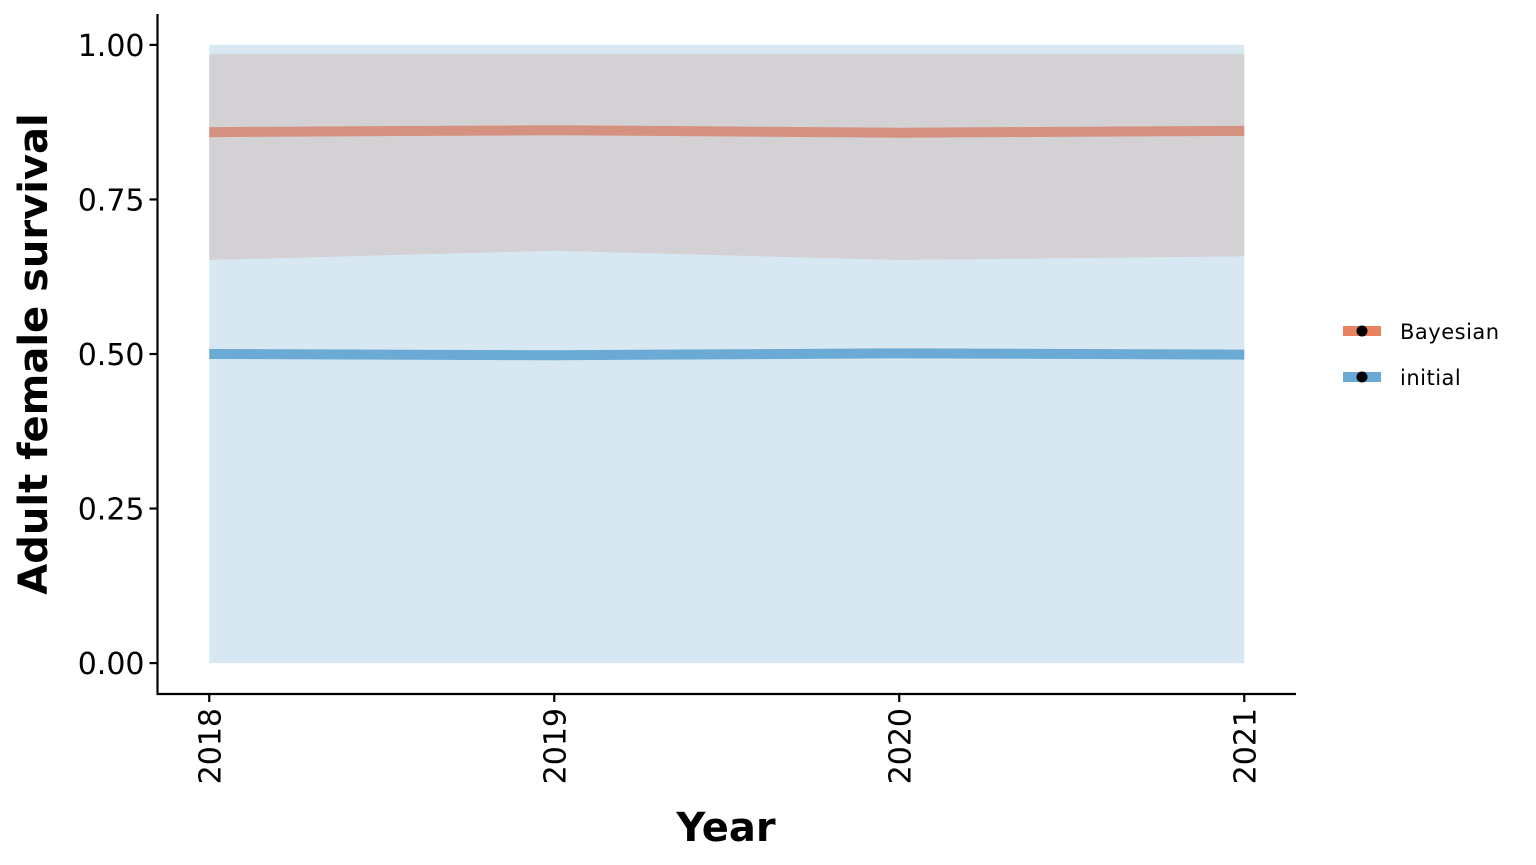 The image size is (1536, 865). What do you see at coordinates (111, 355) in the screenshot?
I see `y-tick-label: 0.50` at bounding box center [111, 355].